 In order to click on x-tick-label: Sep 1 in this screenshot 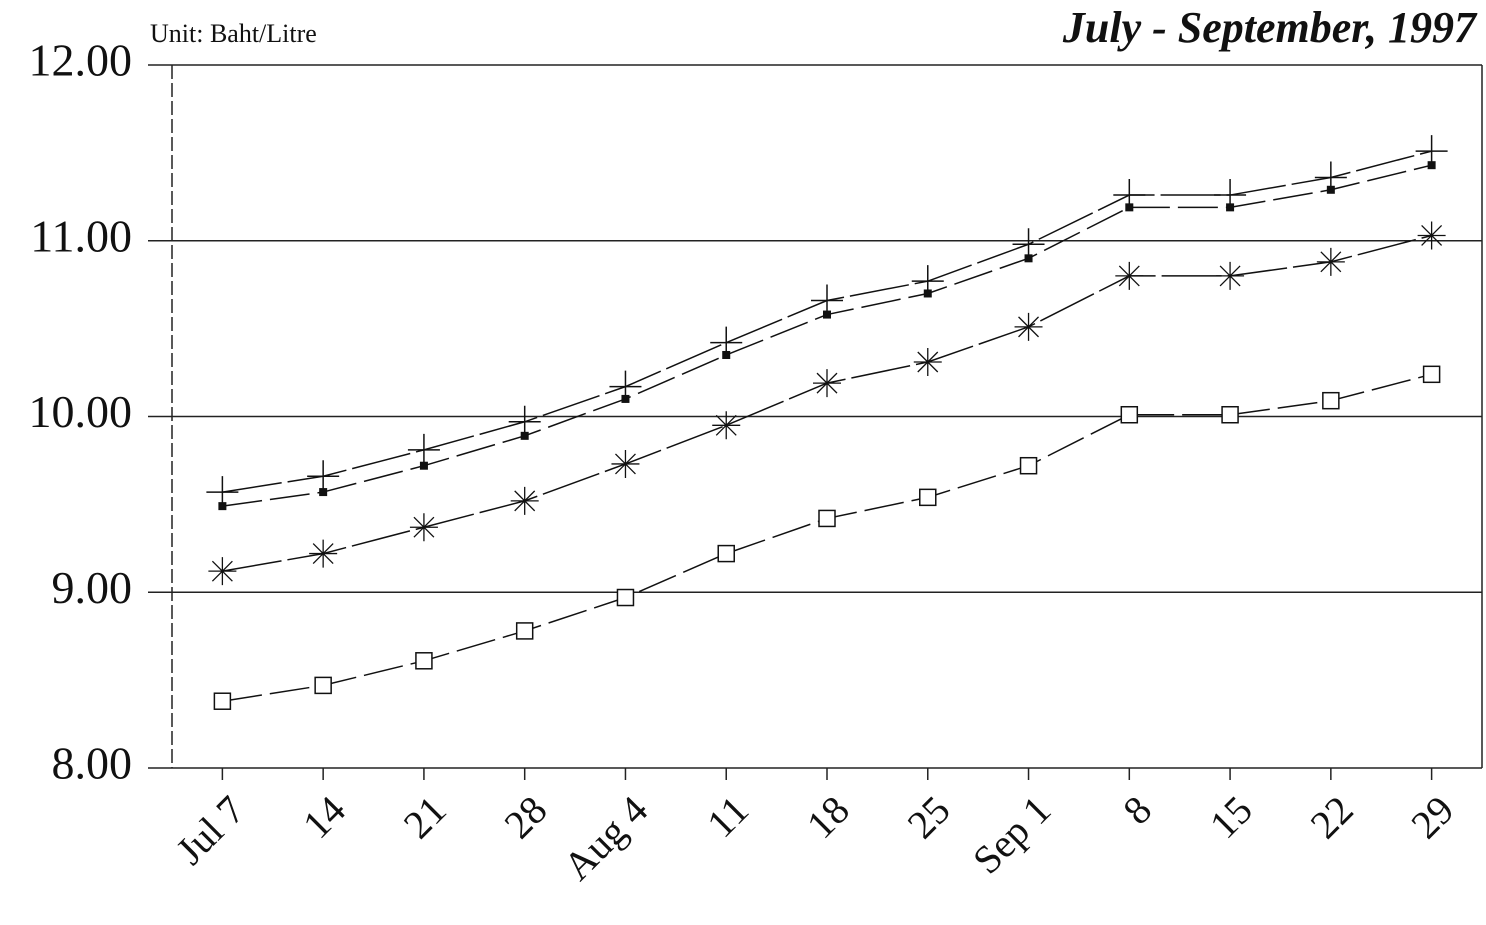, I will do `click(1011, 834)`.